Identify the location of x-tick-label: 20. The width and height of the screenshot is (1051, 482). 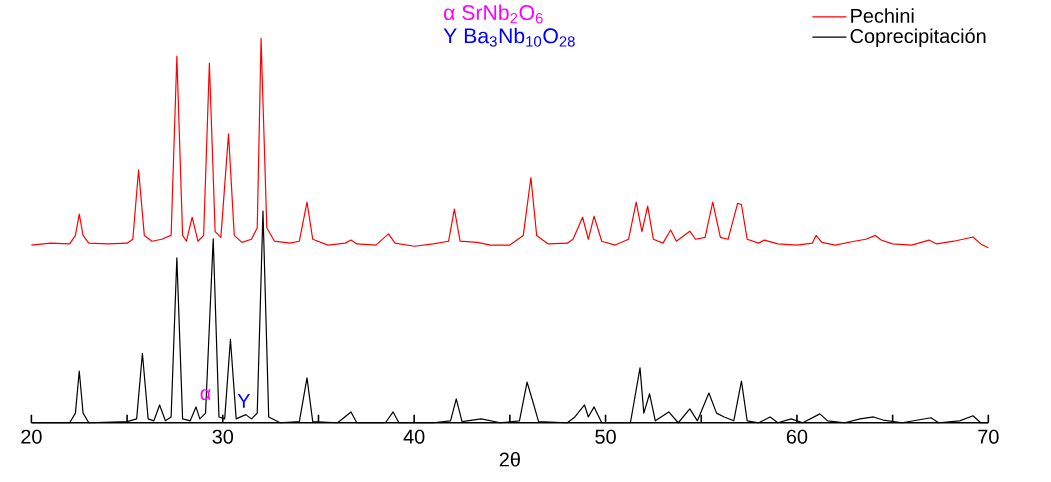
(31, 436).